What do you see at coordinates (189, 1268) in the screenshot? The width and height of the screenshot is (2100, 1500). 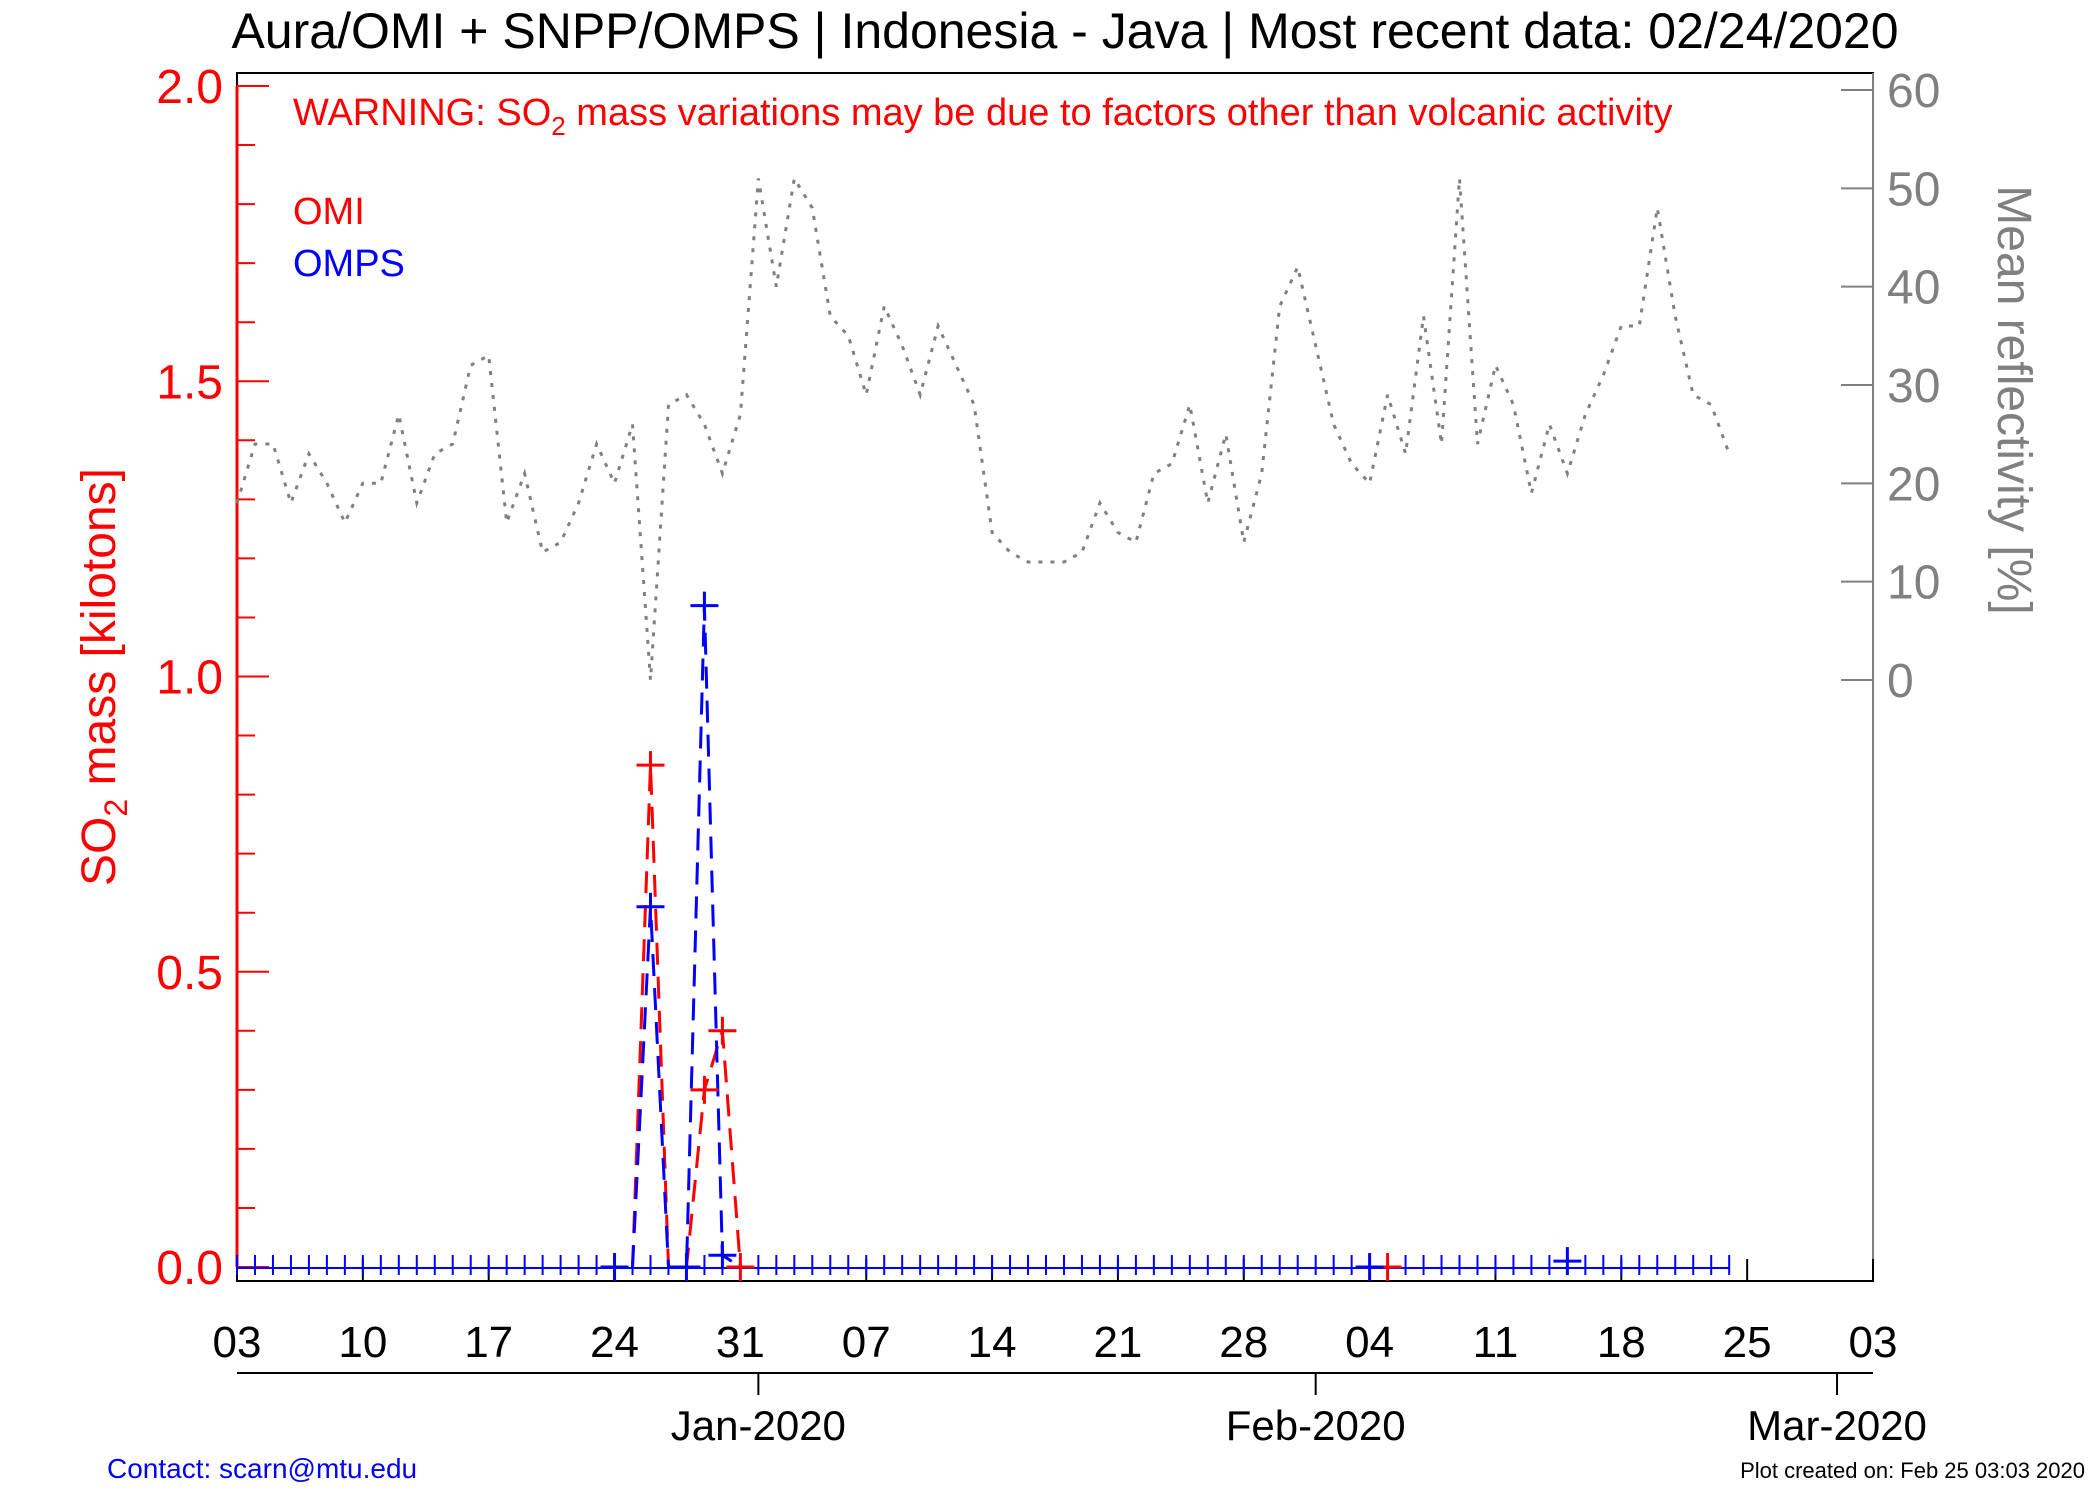 I see `left-tick-label: 0.0` at bounding box center [189, 1268].